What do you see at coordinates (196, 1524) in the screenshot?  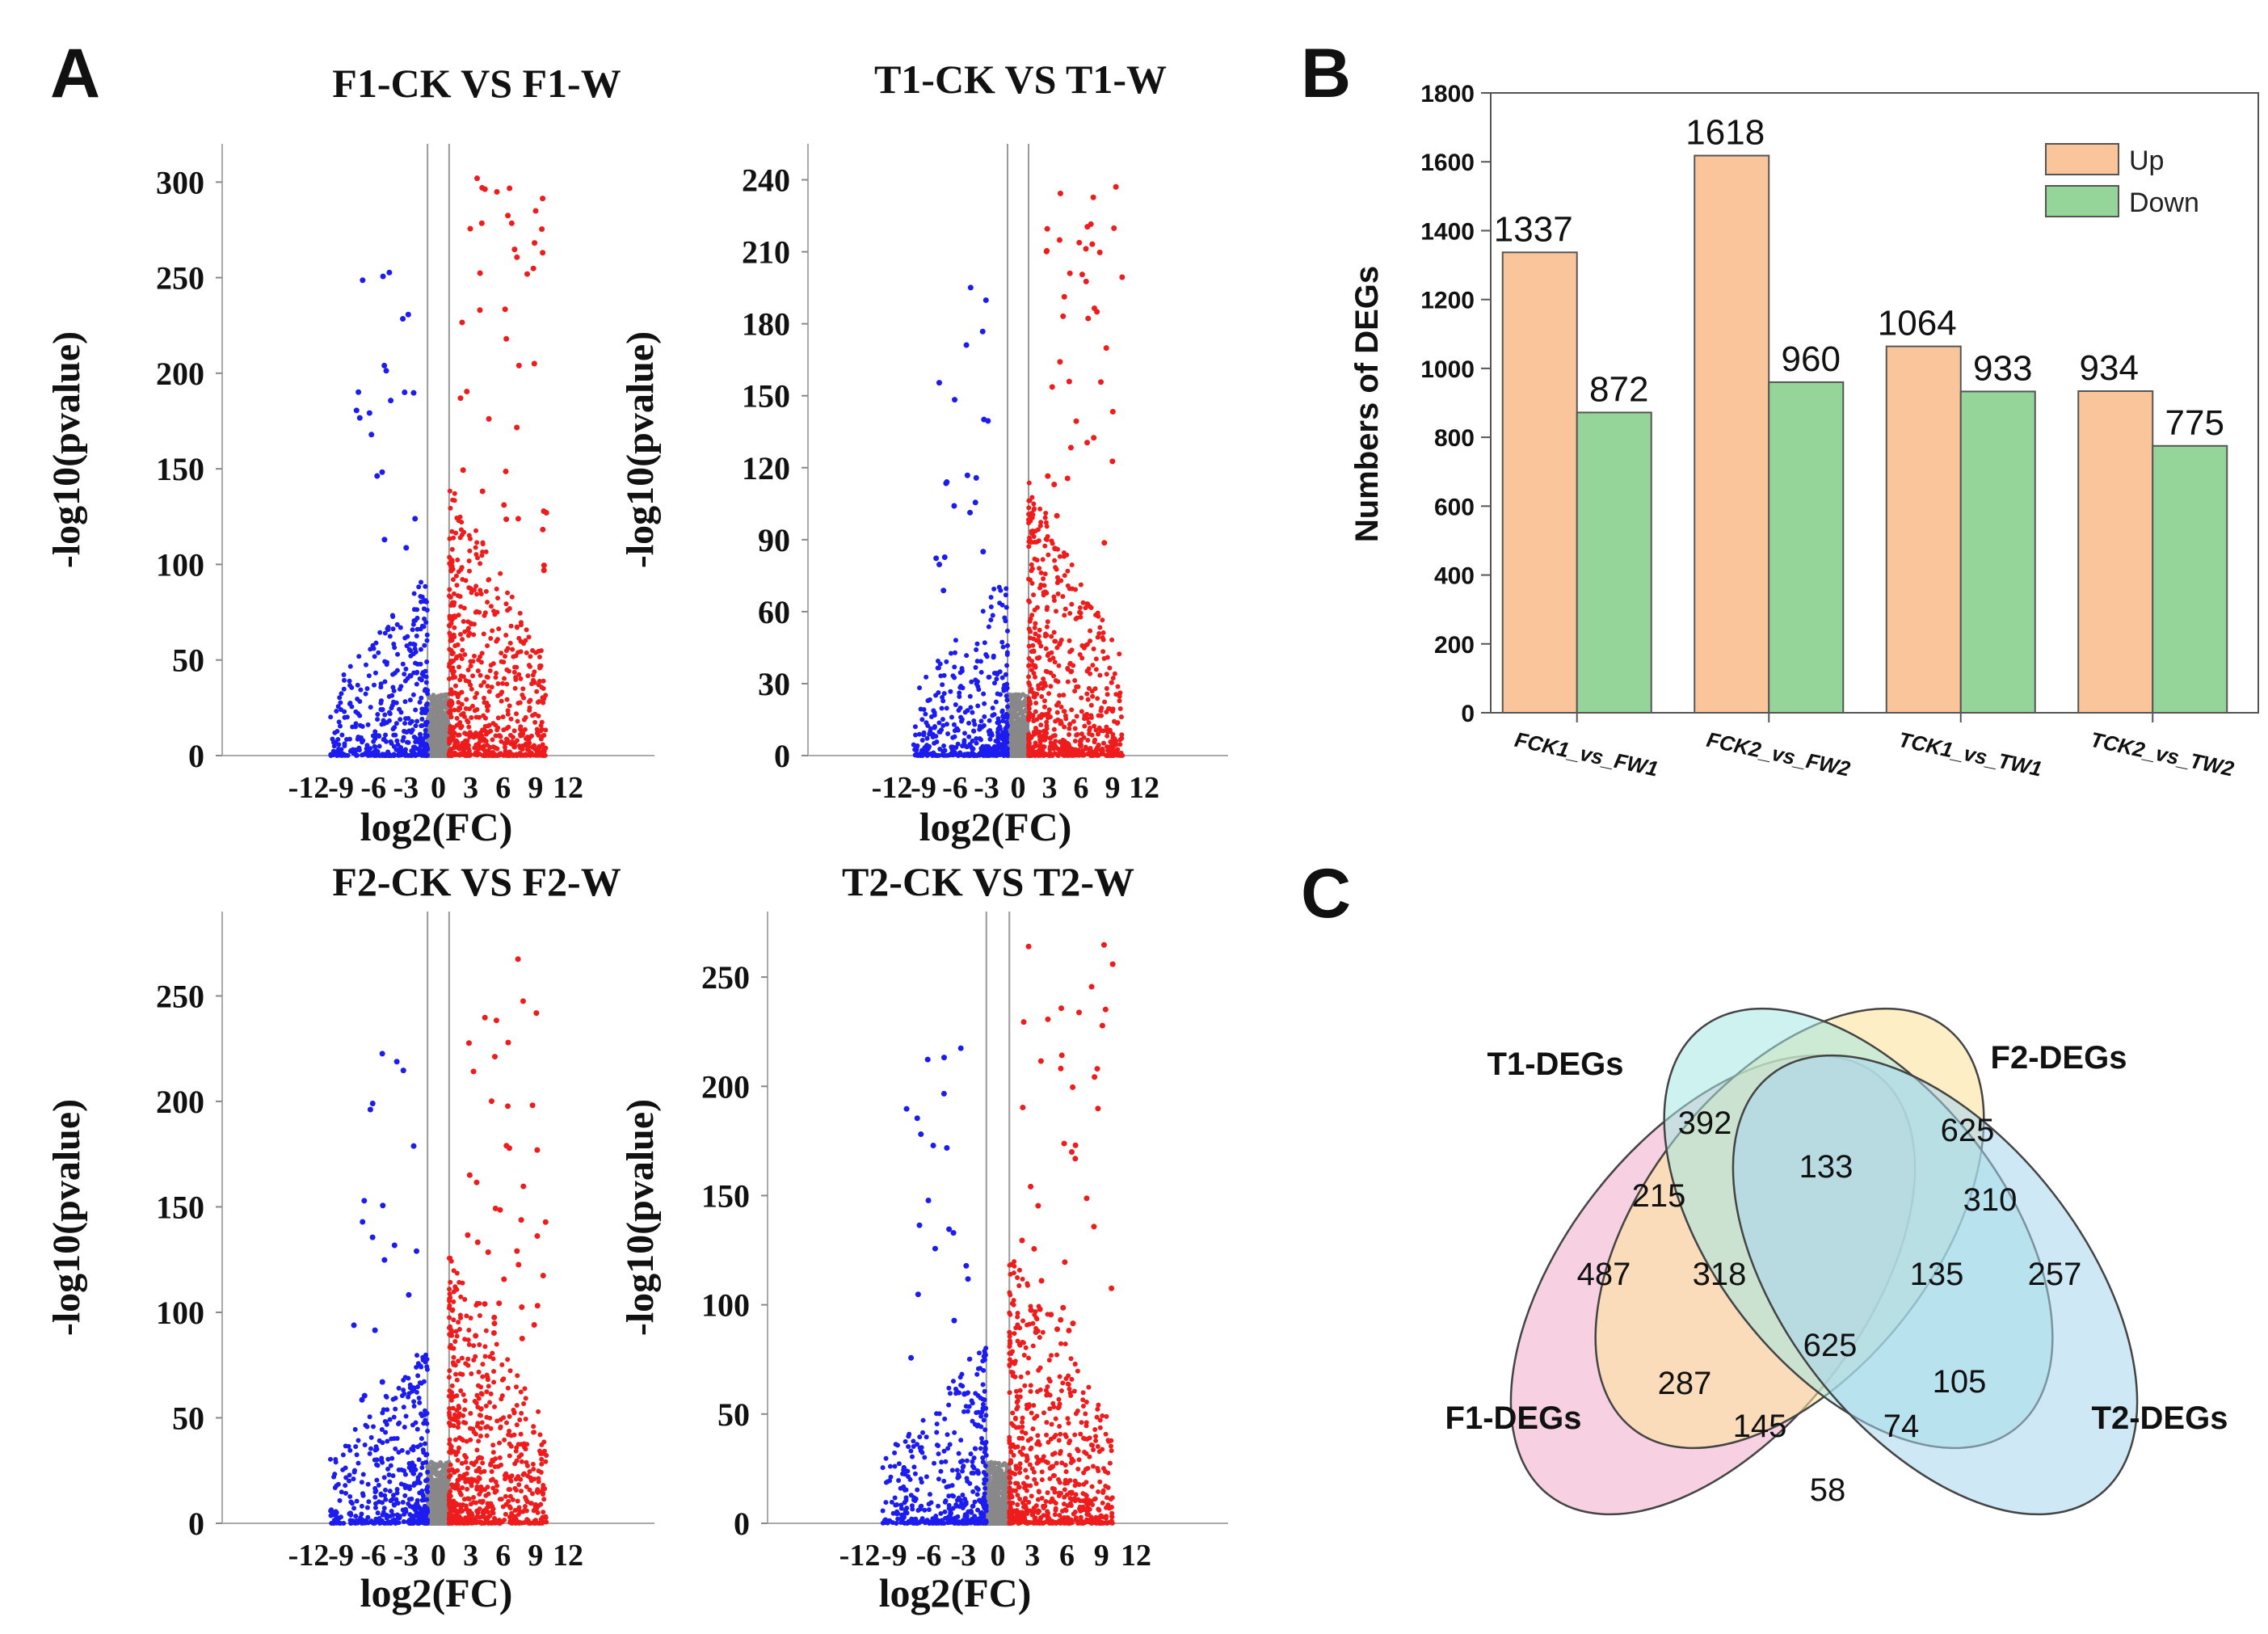 I see `volcano-y-tick-label: 0` at bounding box center [196, 1524].